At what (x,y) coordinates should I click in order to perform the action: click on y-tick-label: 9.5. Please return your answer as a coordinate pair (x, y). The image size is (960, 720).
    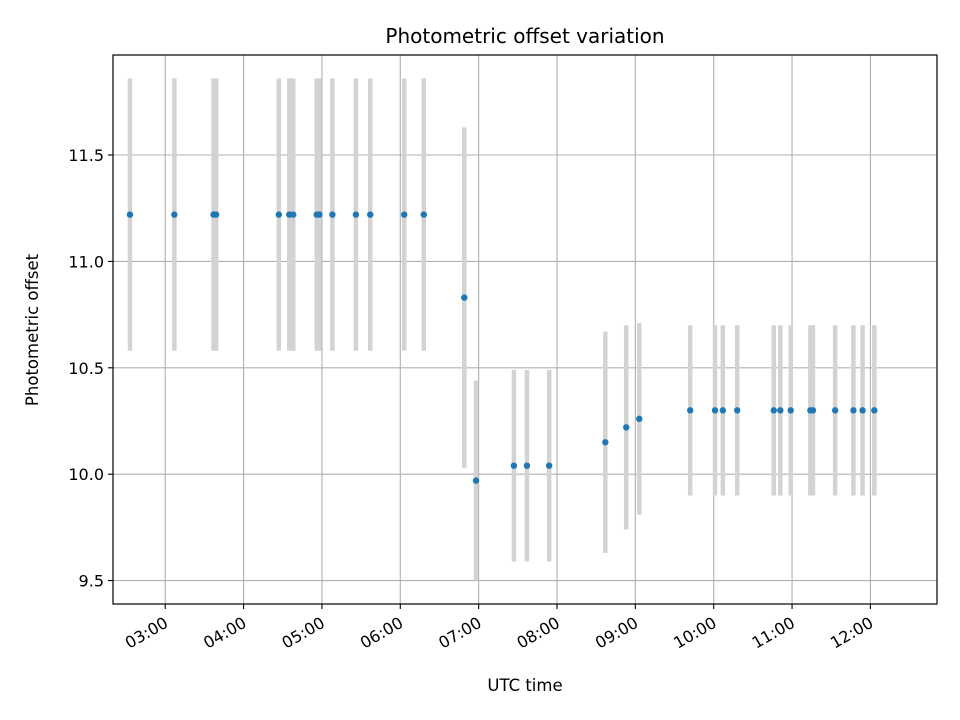
    Looking at the image, I should click on (91, 581).